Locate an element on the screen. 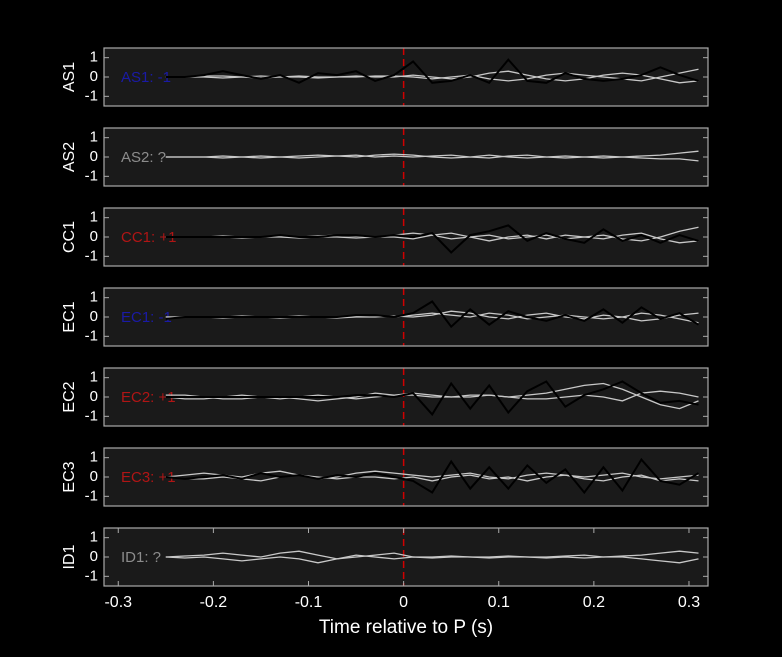  x-tick-label: 0.2 is located at coordinates (594, 602).